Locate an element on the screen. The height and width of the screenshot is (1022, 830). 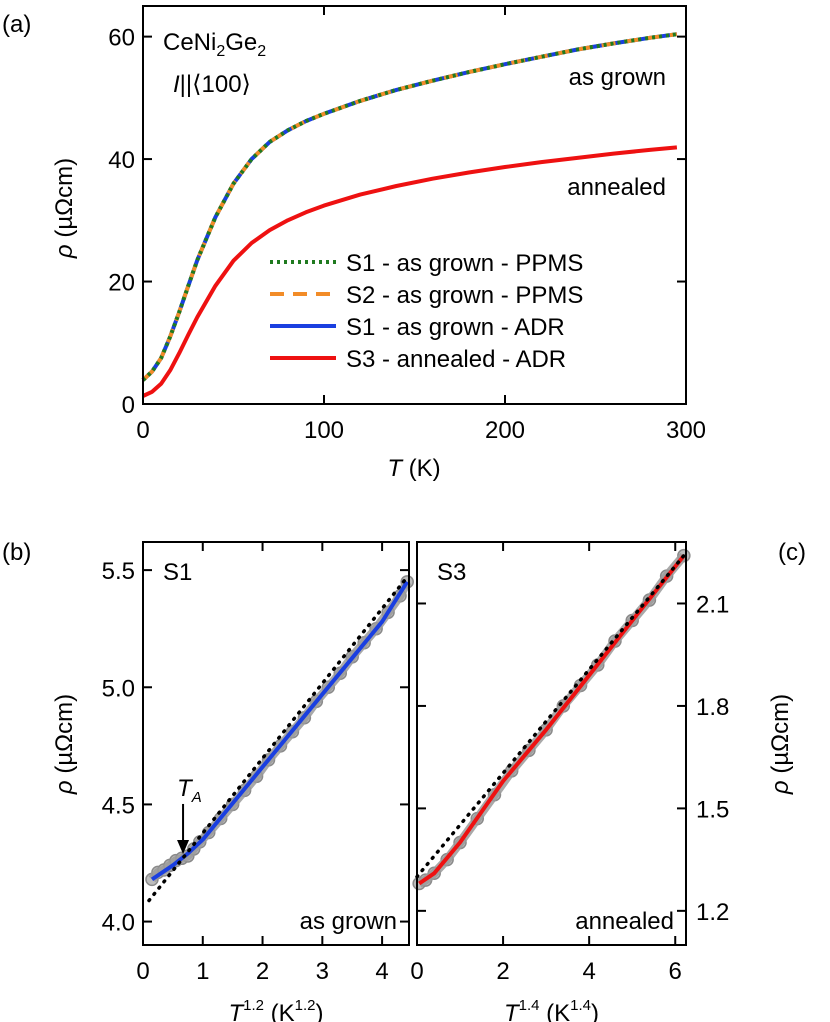
sample-label: S3 is located at coordinates (451, 572).